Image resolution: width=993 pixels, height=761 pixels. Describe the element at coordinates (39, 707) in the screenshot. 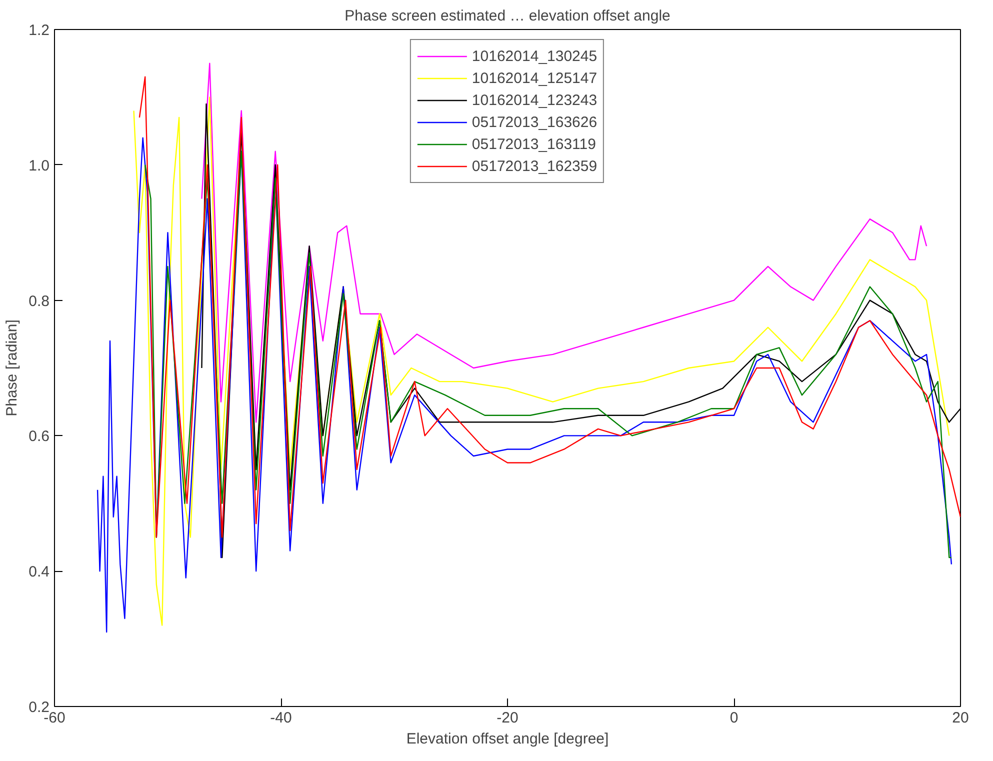

I see `y-tick-label: 0.2` at that location.